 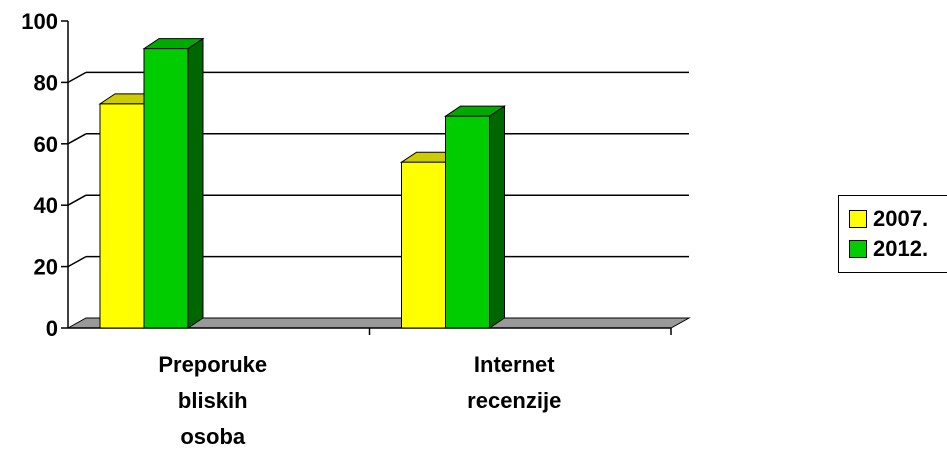 What do you see at coordinates (213, 436) in the screenshot?
I see `x-category-label-line: osoba` at bounding box center [213, 436].